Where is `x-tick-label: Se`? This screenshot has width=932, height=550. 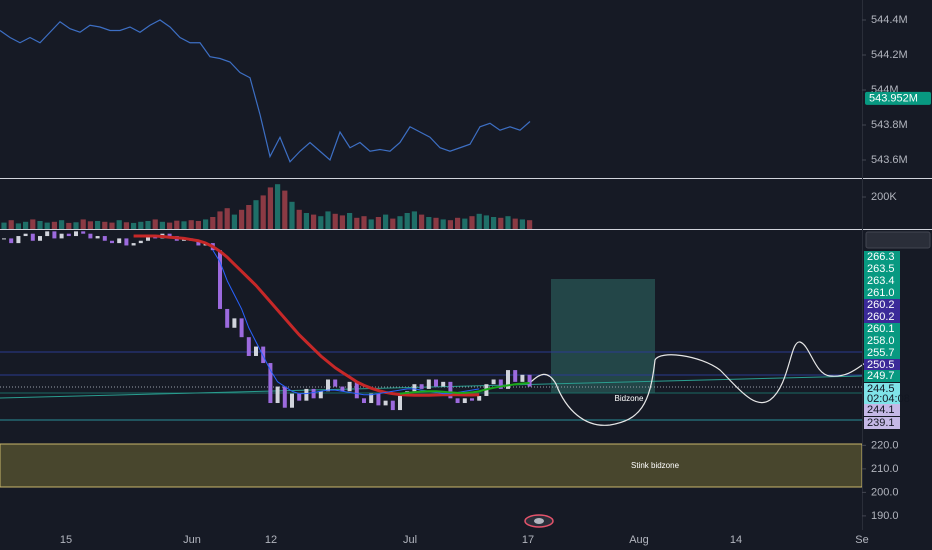 x-tick-label: Se is located at coordinates (861, 540).